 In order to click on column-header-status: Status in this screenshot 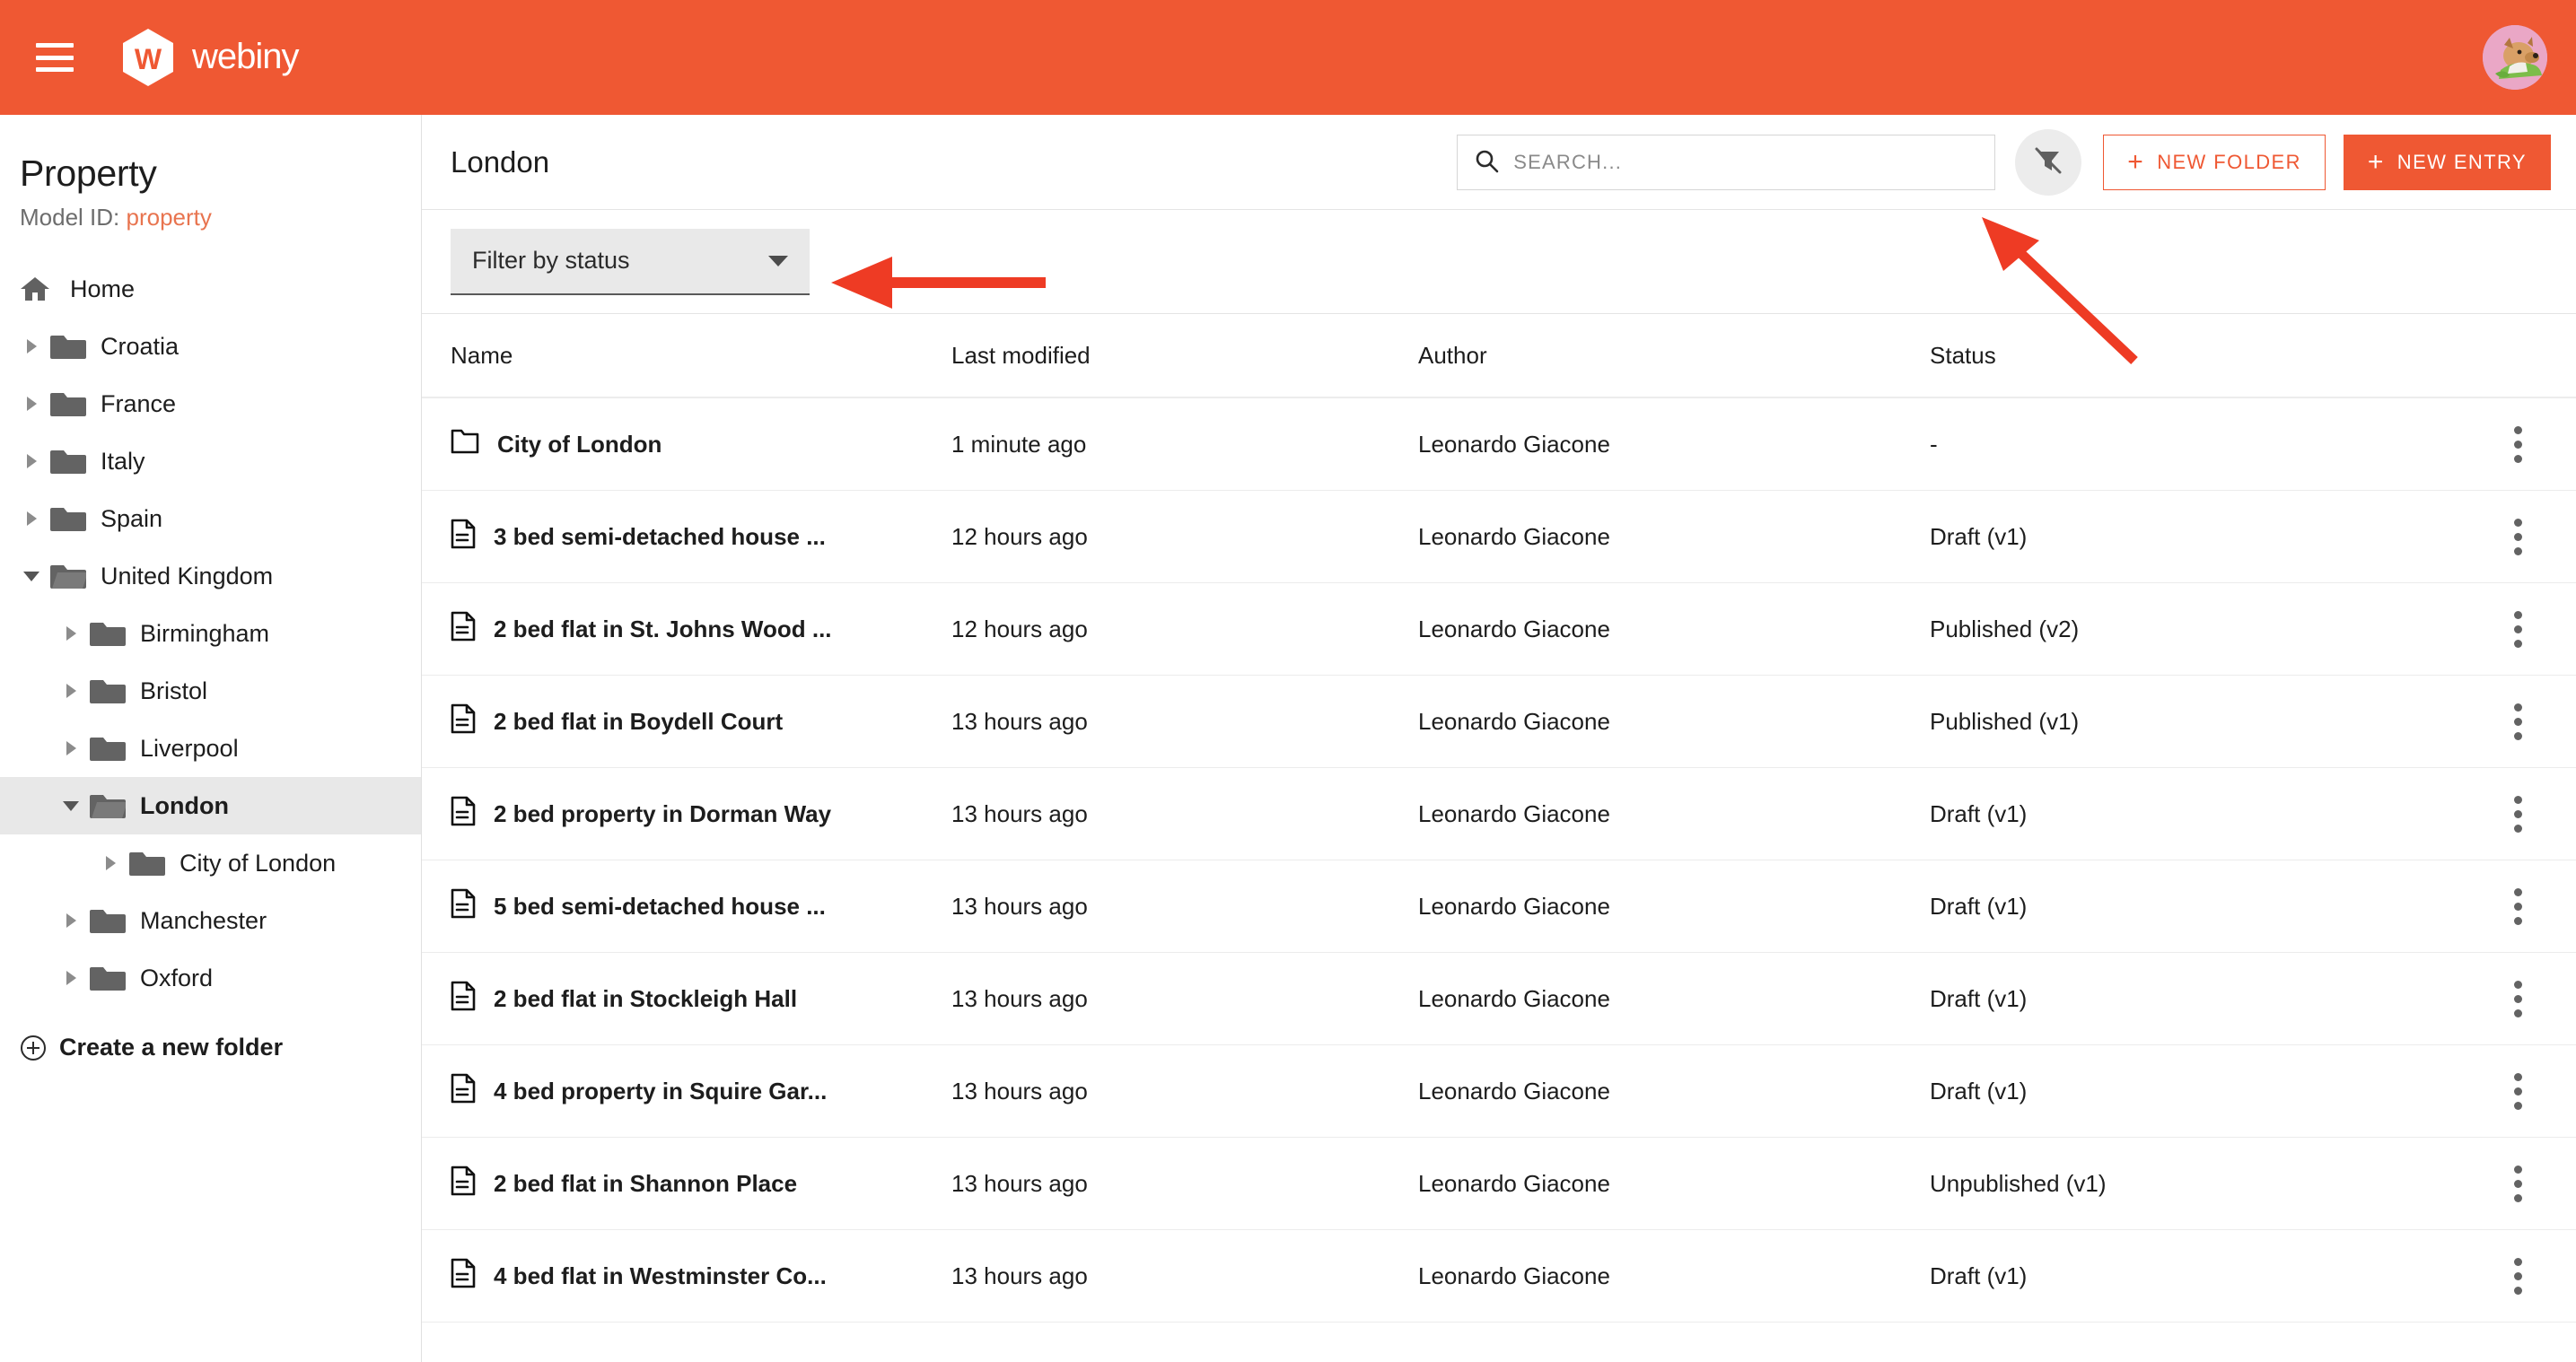, I will do `click(1963, 355)`.